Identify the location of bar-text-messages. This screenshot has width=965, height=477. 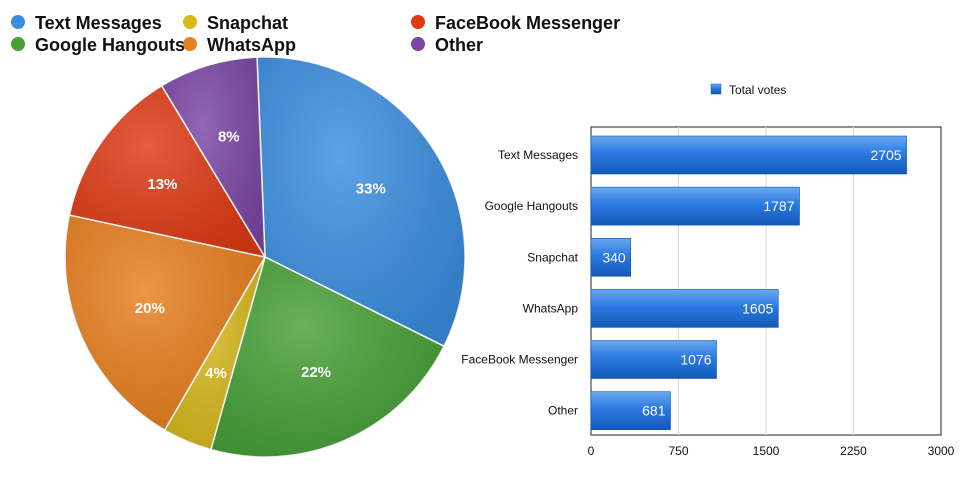
(748, 155).